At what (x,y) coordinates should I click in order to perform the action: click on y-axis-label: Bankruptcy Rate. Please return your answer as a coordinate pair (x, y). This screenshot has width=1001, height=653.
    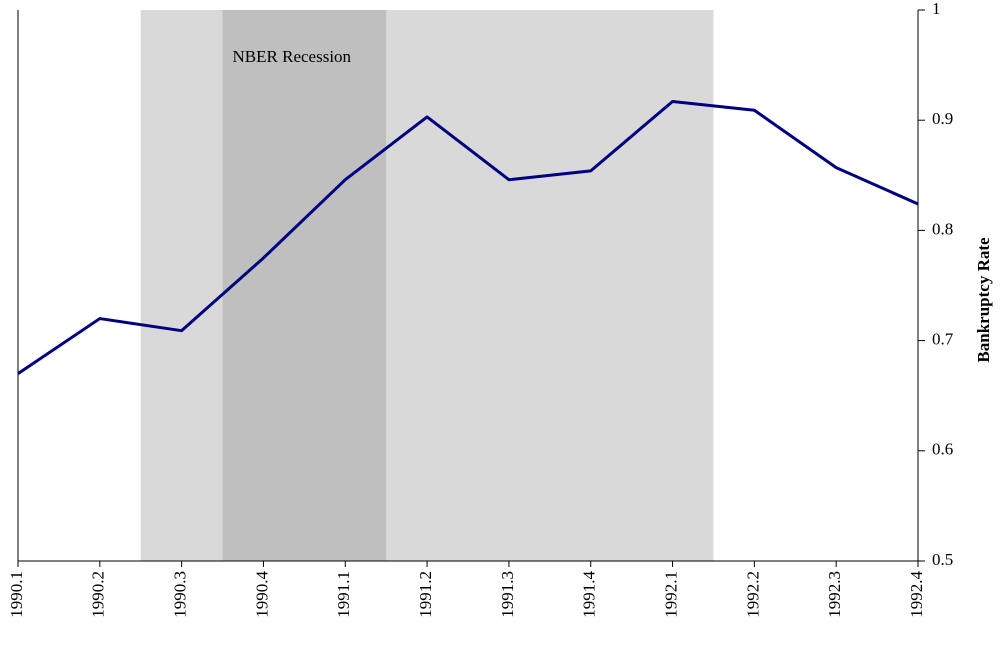
    Looking at the image, I should click on (983, 300).